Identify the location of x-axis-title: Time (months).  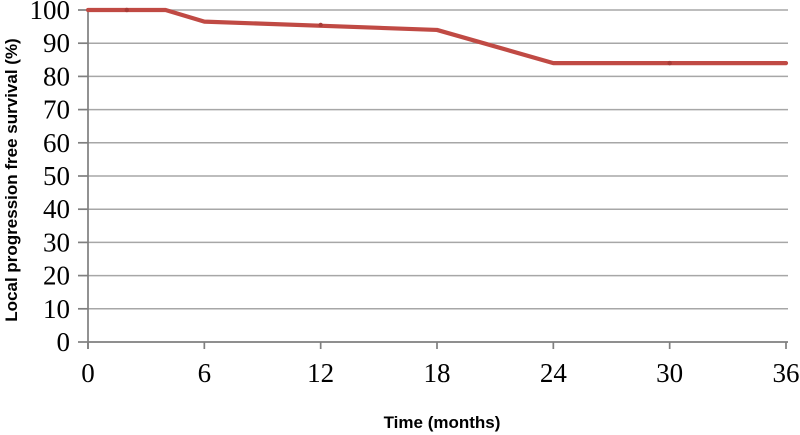
(442, 422).